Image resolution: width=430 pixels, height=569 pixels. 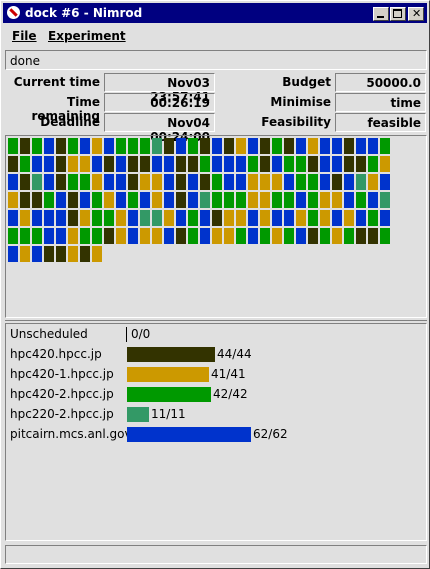 What do you see at coordinates (230, 394) in the screenshot?
I see `host-count: 42/42` at bounding box center [230, 394].